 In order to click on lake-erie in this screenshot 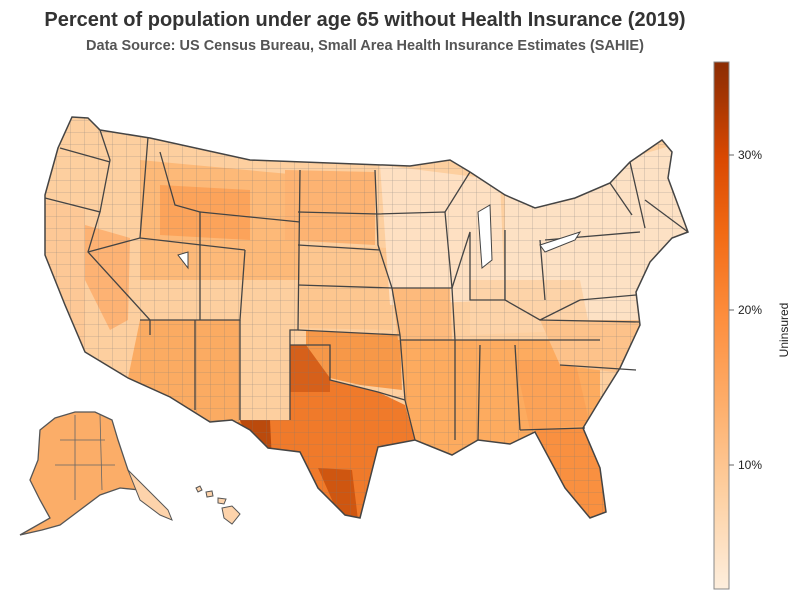, I will do `click(560, 242)`.